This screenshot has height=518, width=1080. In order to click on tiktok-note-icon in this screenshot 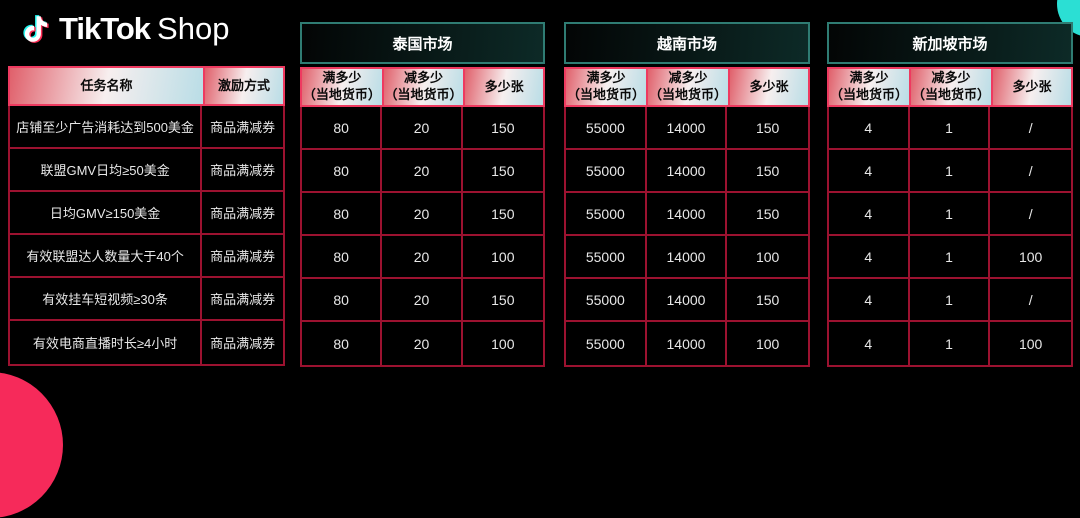, I will do `click(36, 29)`.